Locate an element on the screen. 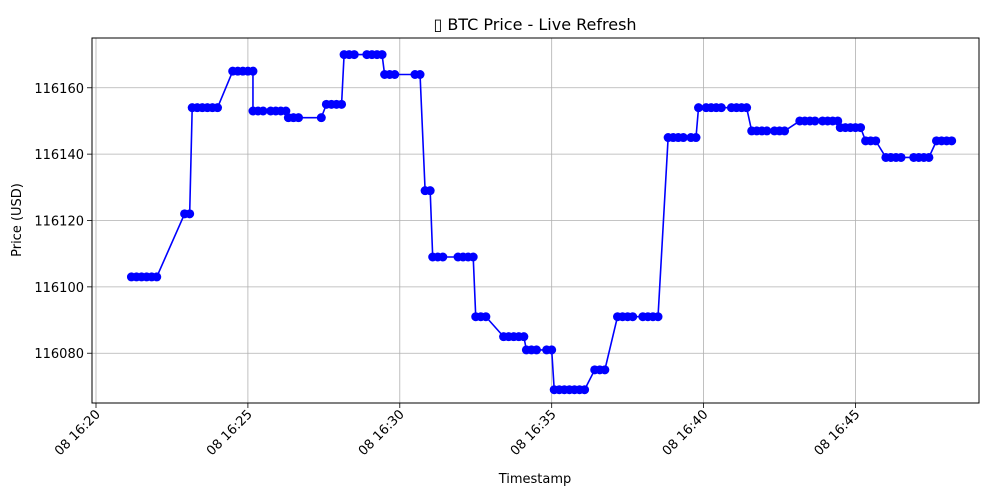  y-tick-label: 116120 is located at coordinates (59, 222).